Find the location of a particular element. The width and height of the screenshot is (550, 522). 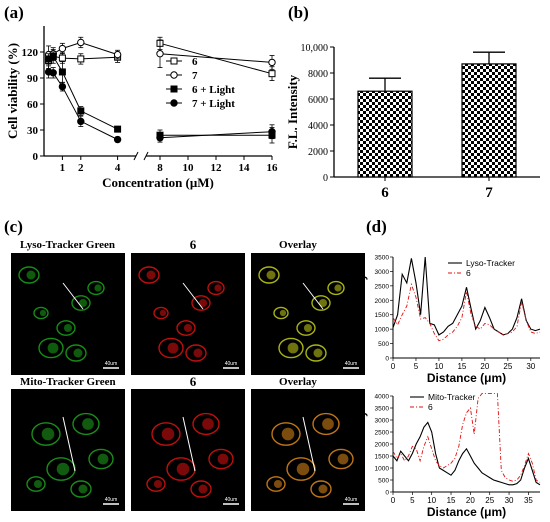

row1-right-label: Overlay is located at coordinates (298, 245).